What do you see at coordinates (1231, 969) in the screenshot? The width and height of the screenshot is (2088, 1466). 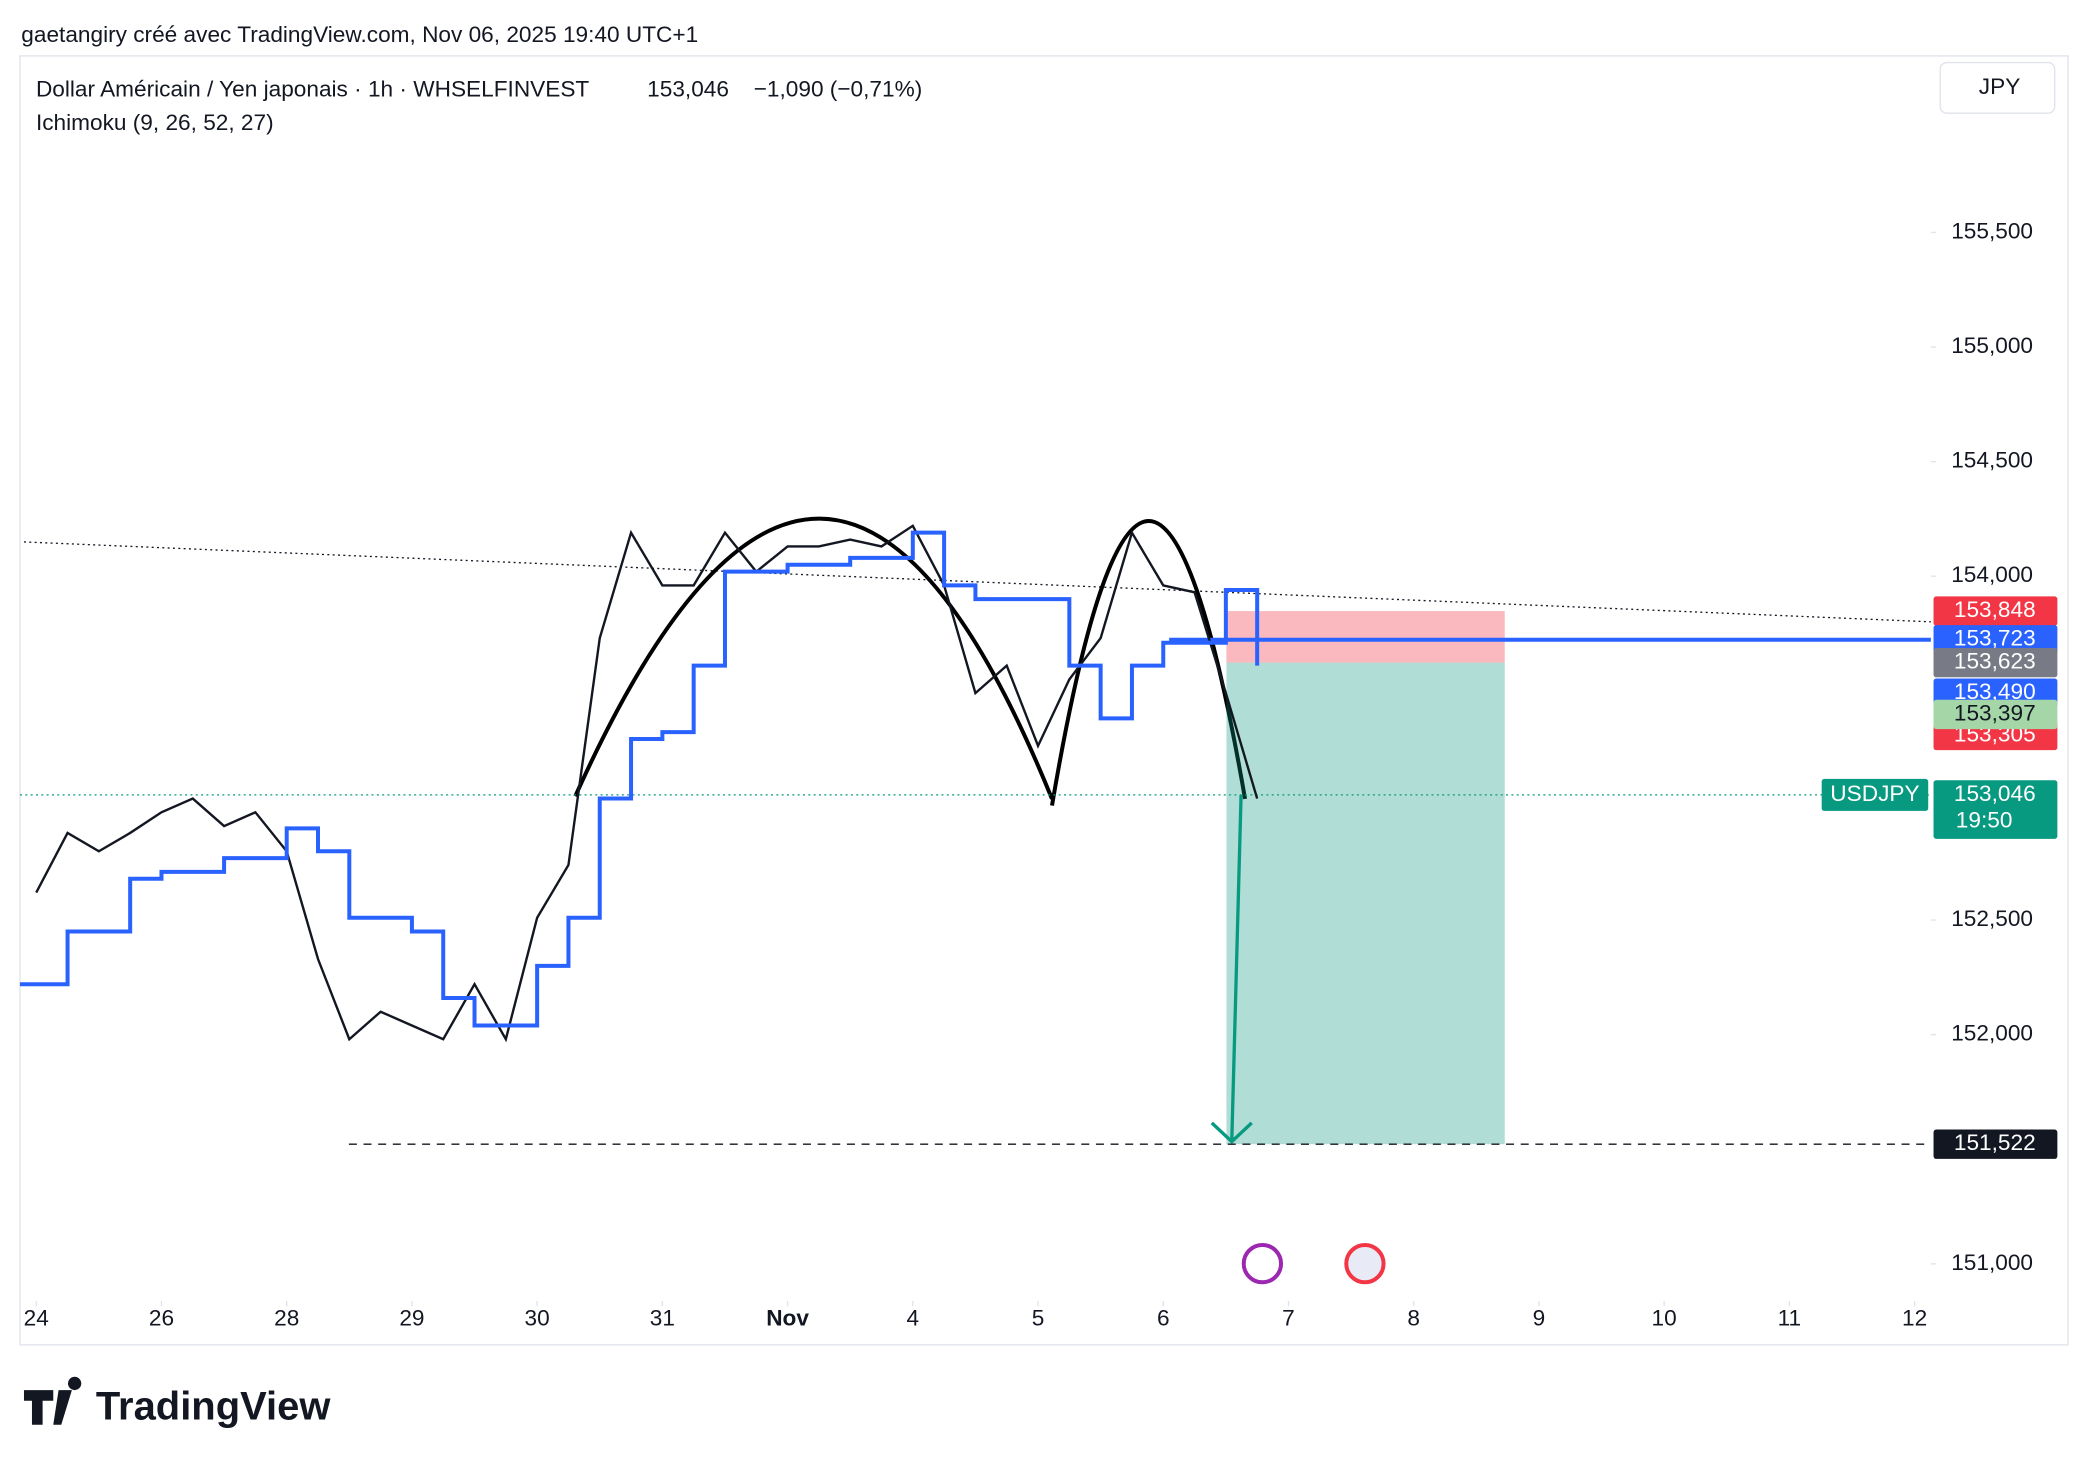 I see `arrow` at bounding box center [1231, 969].